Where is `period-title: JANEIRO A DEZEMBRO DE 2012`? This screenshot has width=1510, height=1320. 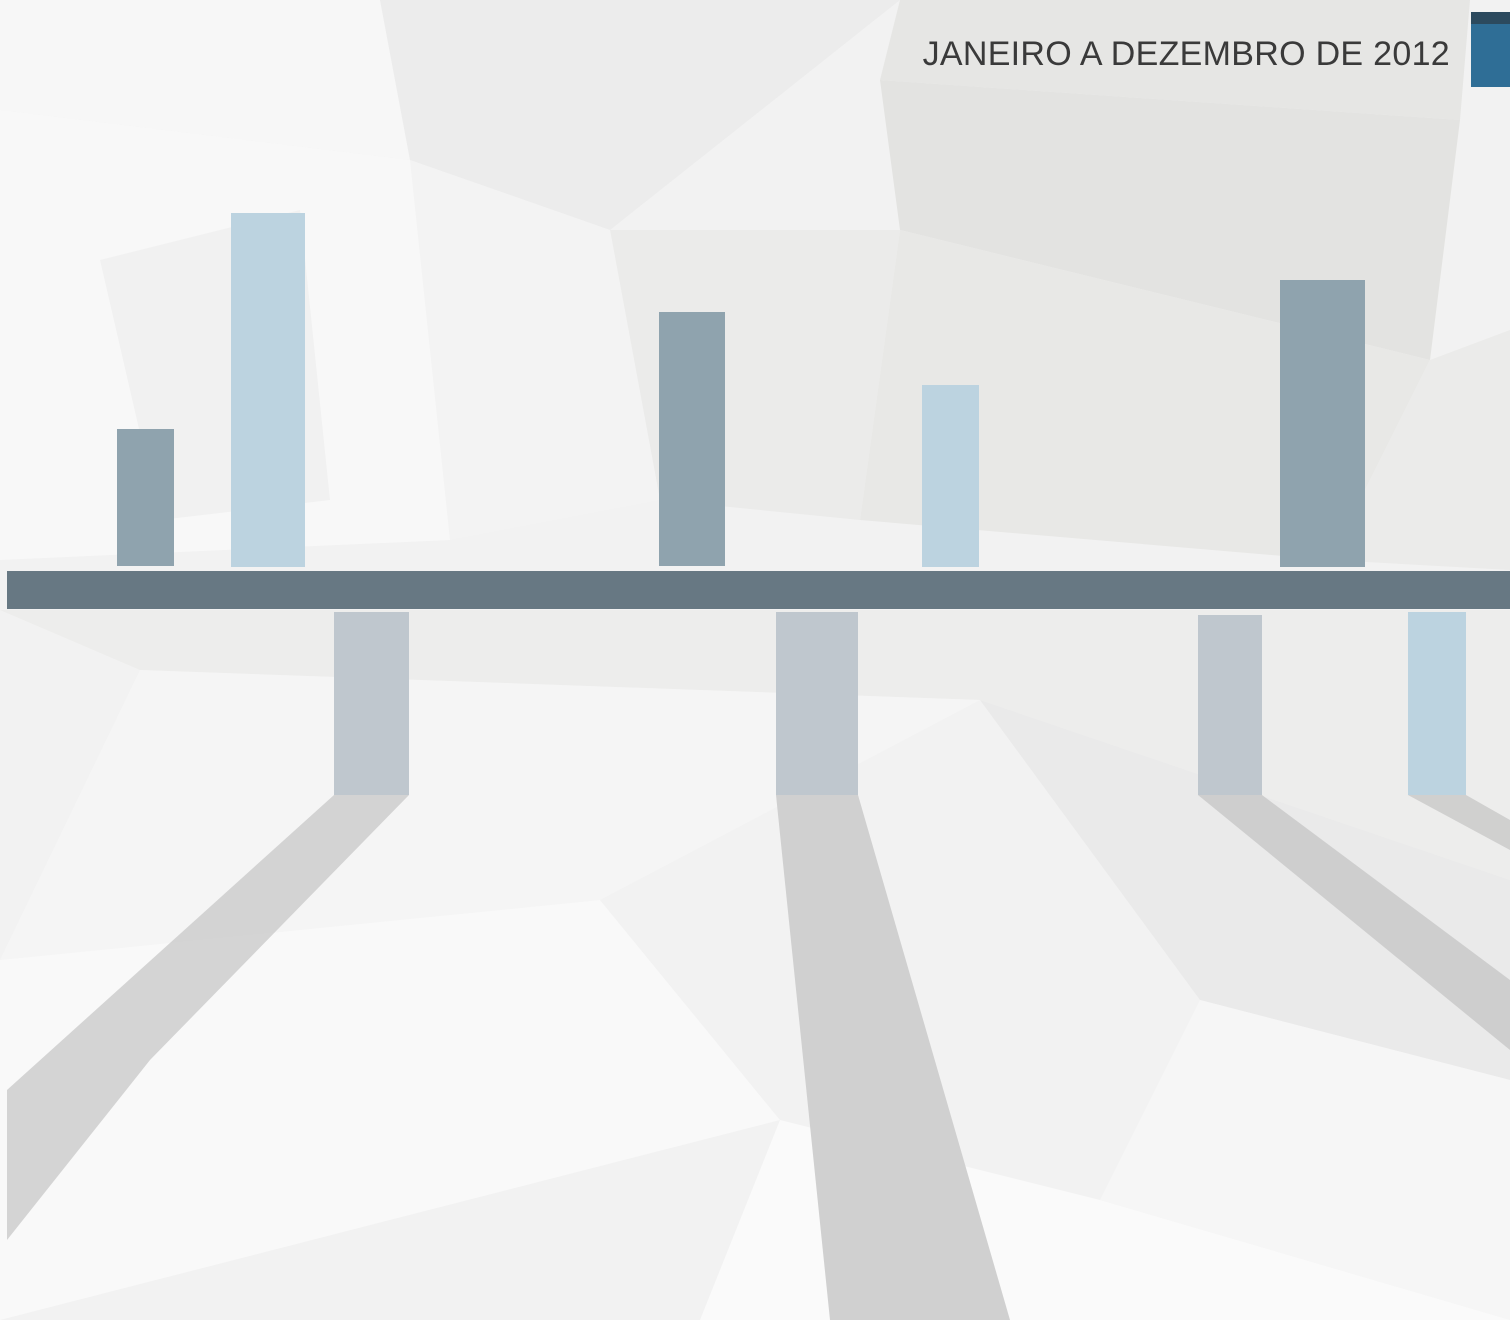
period-title: JANEIRO A DEZEMBRO DE 2012 is located at coordinates (1186, 54).